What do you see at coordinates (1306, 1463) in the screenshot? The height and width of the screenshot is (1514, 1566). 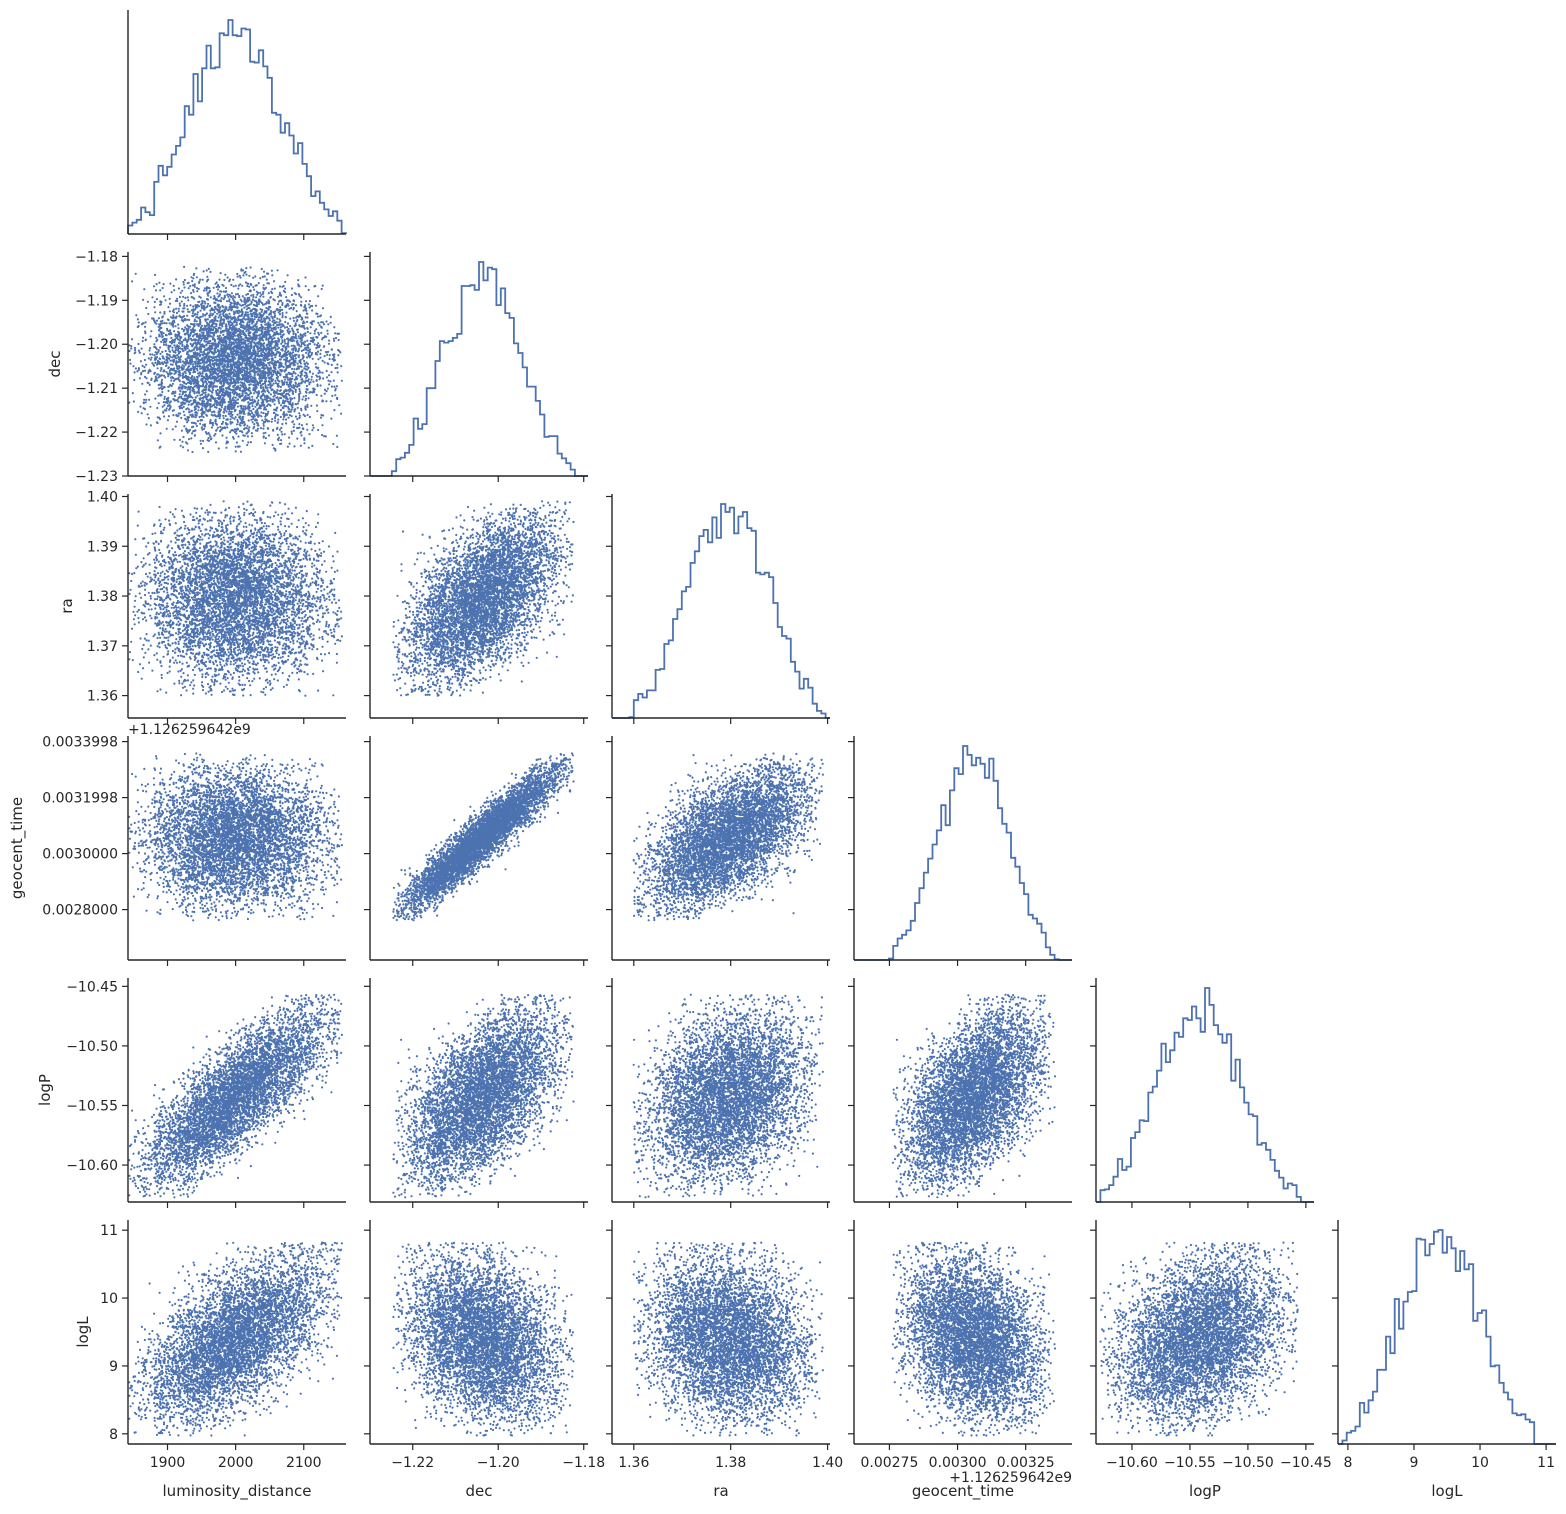 I see `x-tick-label: −10.45` at bounding box center [1306, 1463].